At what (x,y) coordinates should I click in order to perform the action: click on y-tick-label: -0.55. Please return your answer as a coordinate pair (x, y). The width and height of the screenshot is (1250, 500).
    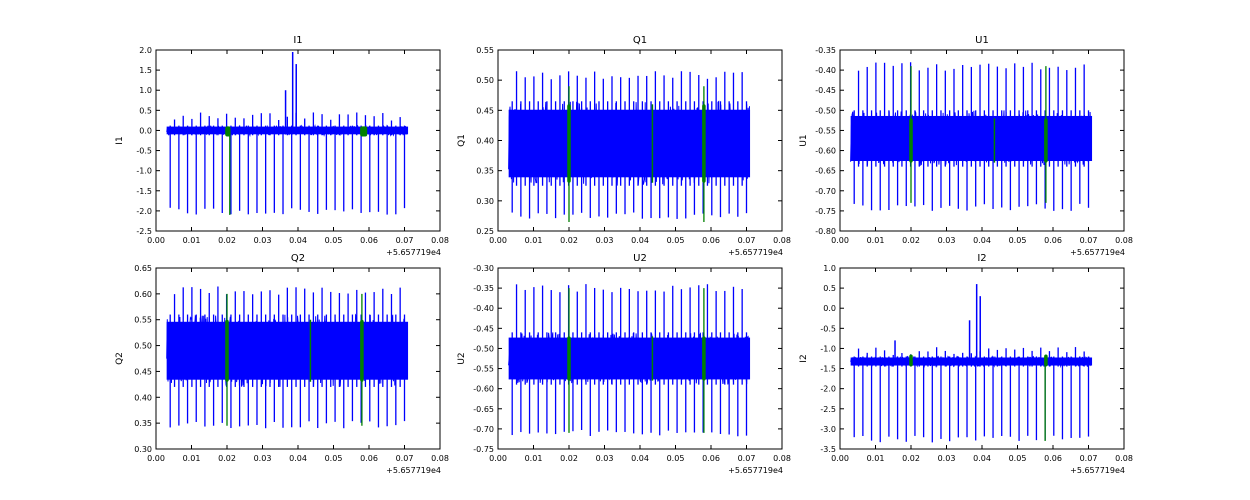
    Looking at the image, I should click on (825, 130).